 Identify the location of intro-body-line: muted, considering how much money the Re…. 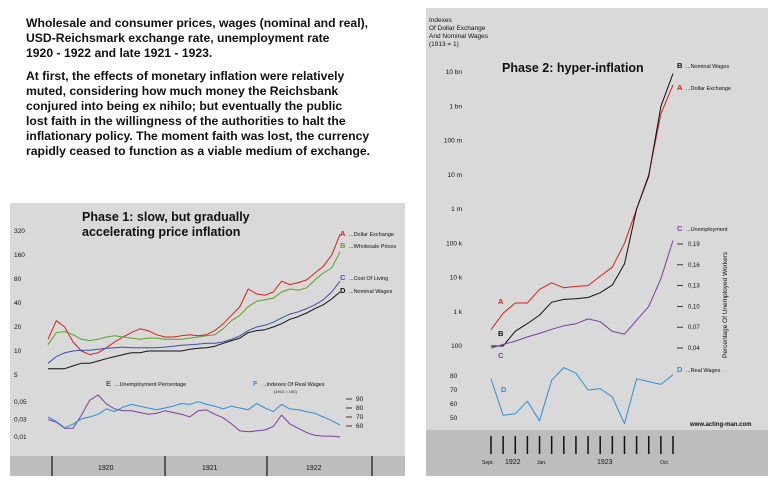
(182, 91).